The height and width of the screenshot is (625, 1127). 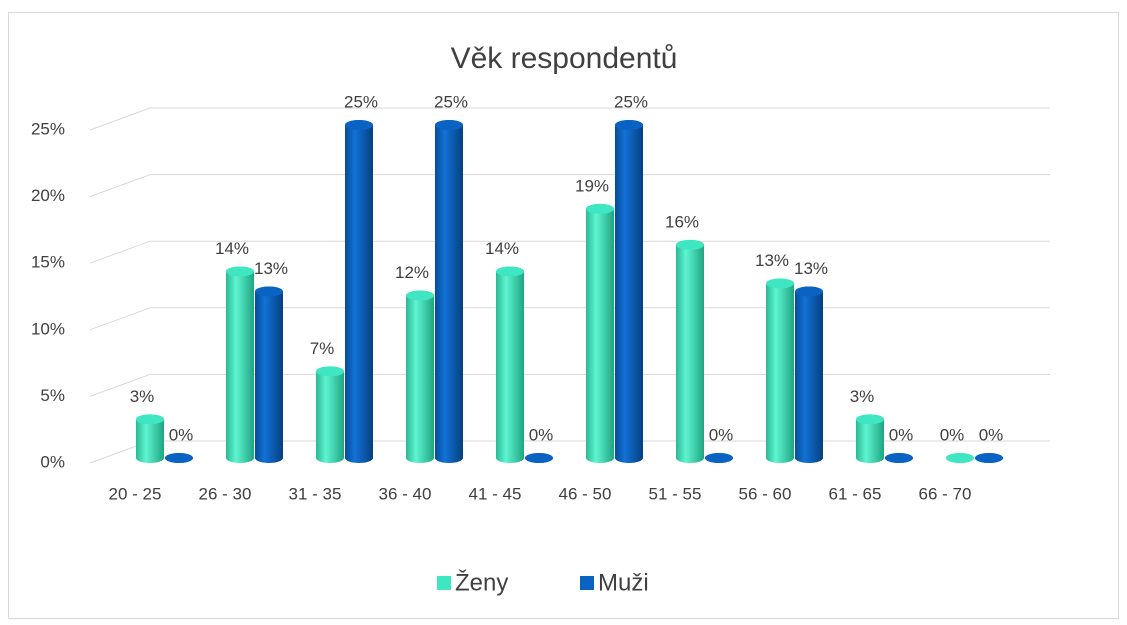 I want to click on x-tick-label: 36 - 40, so click(x=405, y=493).